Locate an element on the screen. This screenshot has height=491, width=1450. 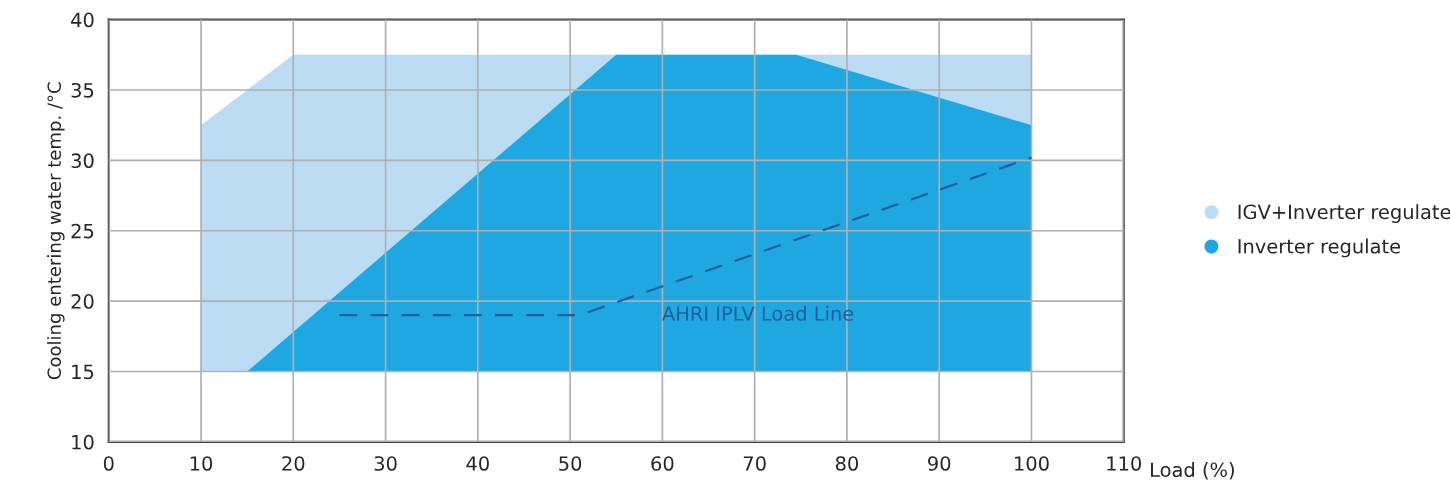
y-tick-label: 25 is located at coordinates (82, 231).